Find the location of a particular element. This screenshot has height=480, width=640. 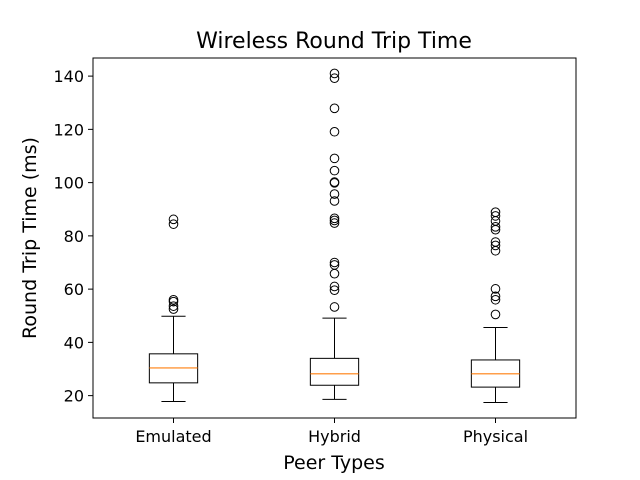

y-tick-label: 20 is located at coordinates (74, 396).